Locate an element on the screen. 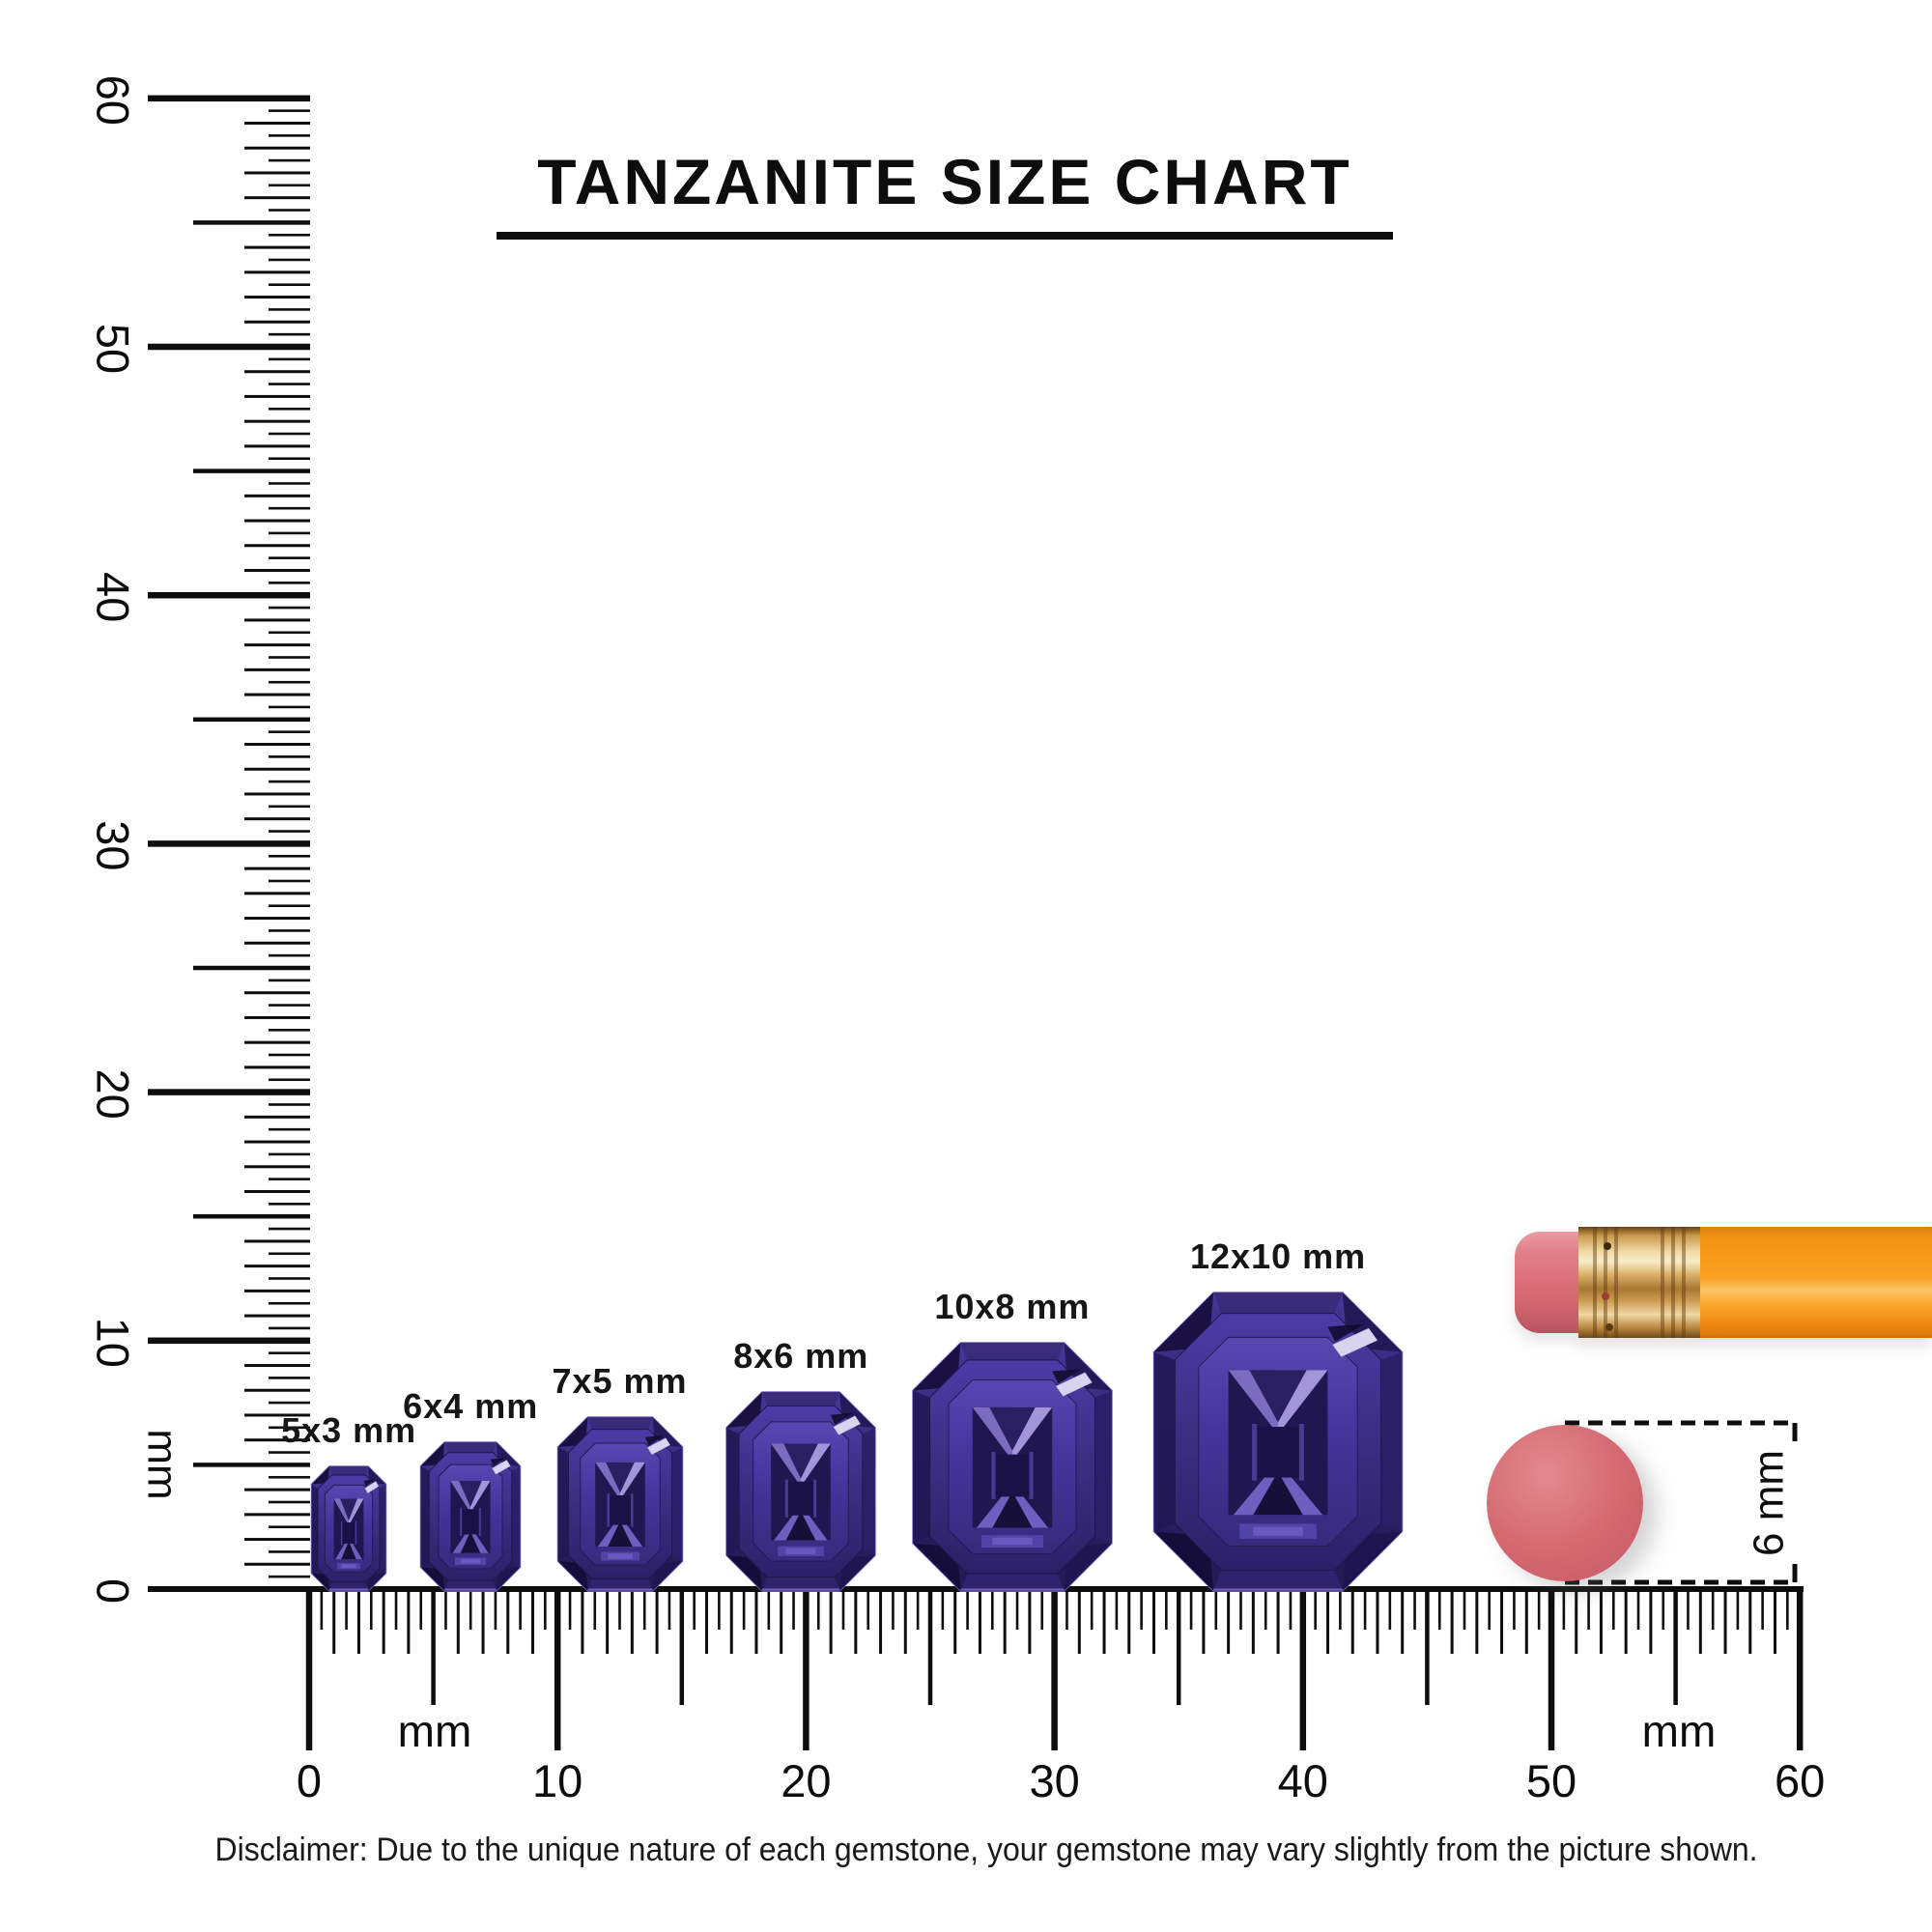  left-ruler-number: 50 is located at coordinates (113, 349).